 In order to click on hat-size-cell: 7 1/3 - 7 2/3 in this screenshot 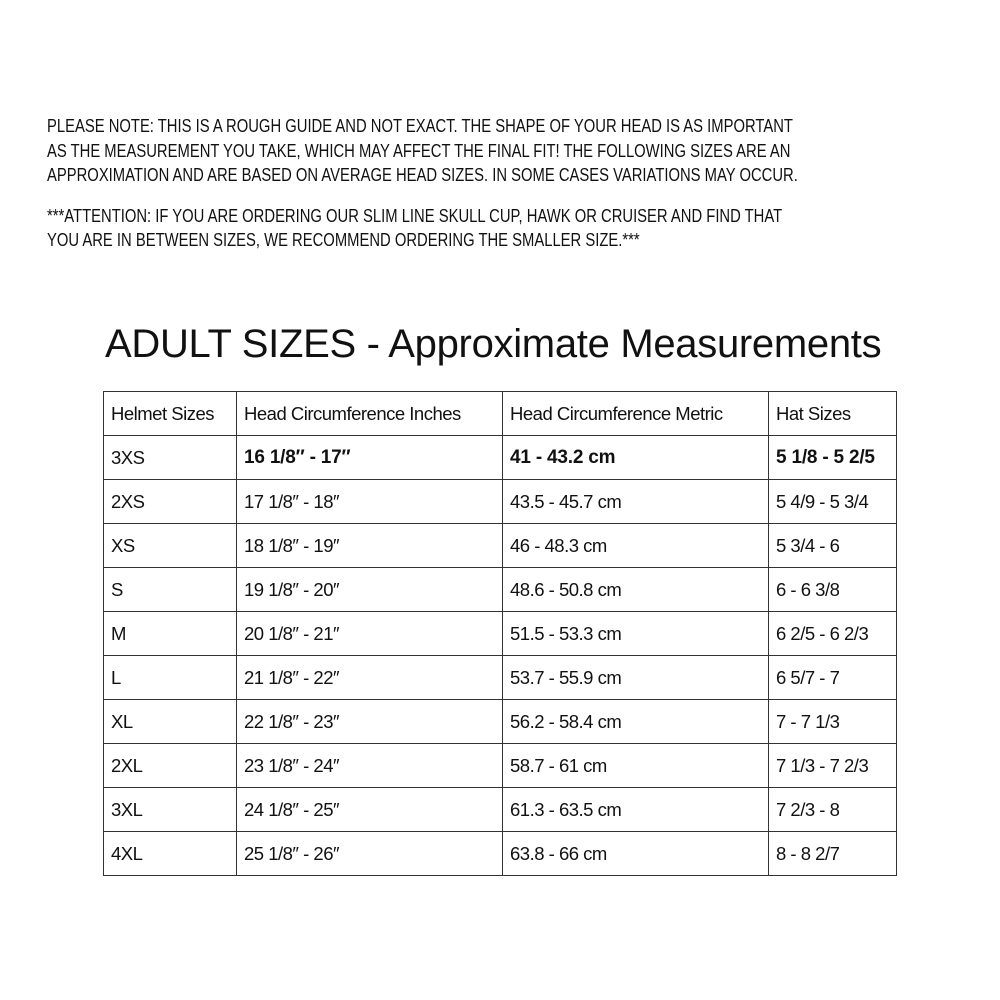, I will do `click(832, 765)`.